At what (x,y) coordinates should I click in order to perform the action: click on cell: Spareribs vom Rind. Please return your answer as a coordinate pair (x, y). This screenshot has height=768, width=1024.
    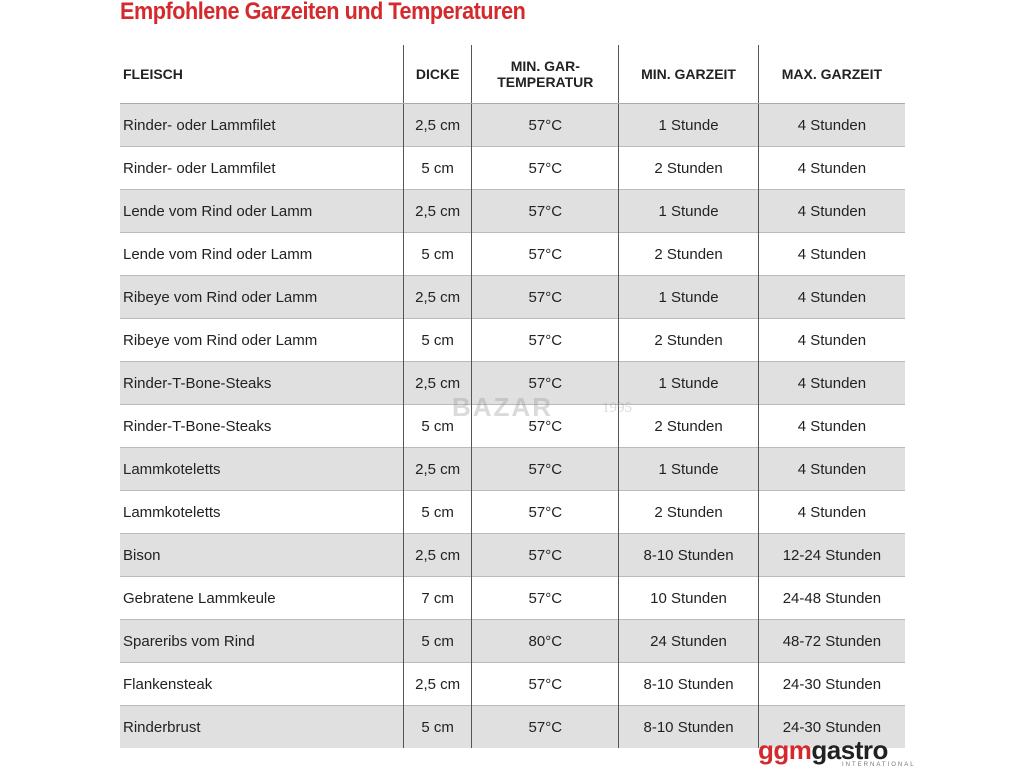
    Looking at the image, I should click on (262, 641).